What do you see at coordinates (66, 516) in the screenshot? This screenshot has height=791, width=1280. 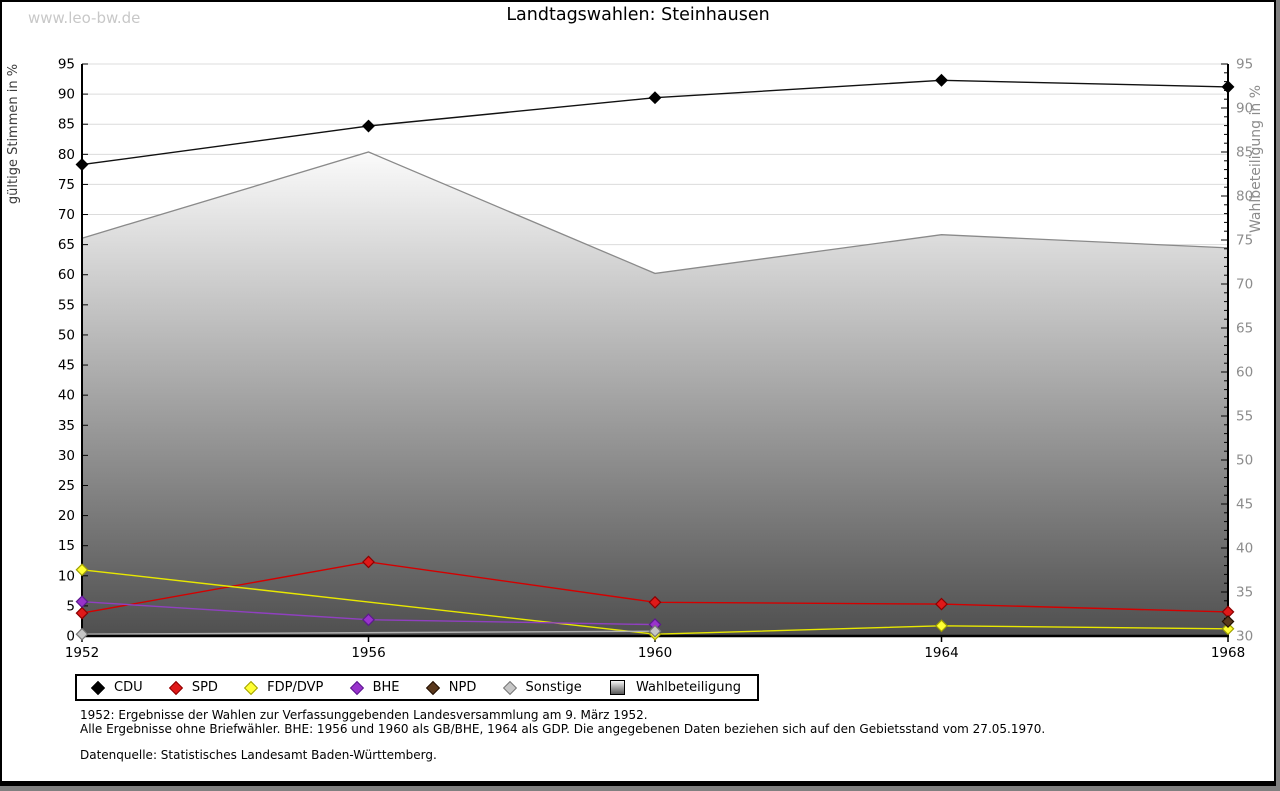 I see `left-tick-label: 20` at bounding box center [66, 516].